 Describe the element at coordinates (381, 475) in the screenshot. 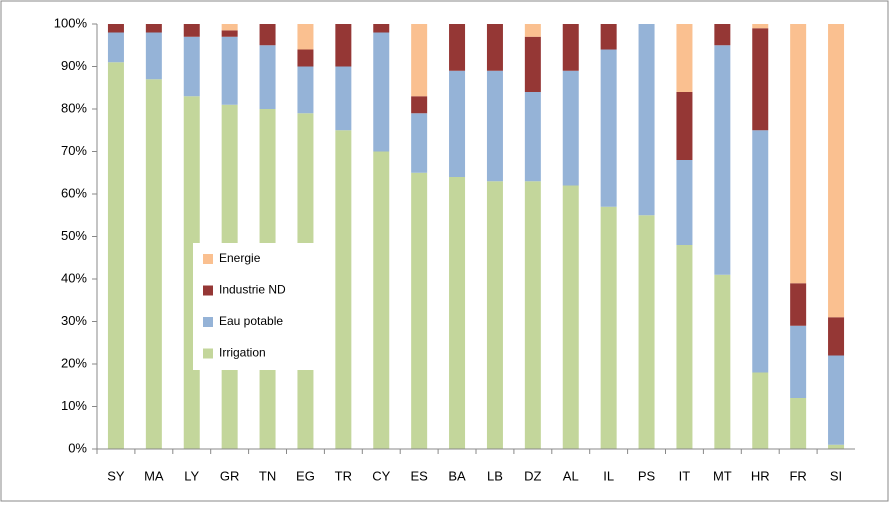

I see `x-tick-label: CY` at that location.